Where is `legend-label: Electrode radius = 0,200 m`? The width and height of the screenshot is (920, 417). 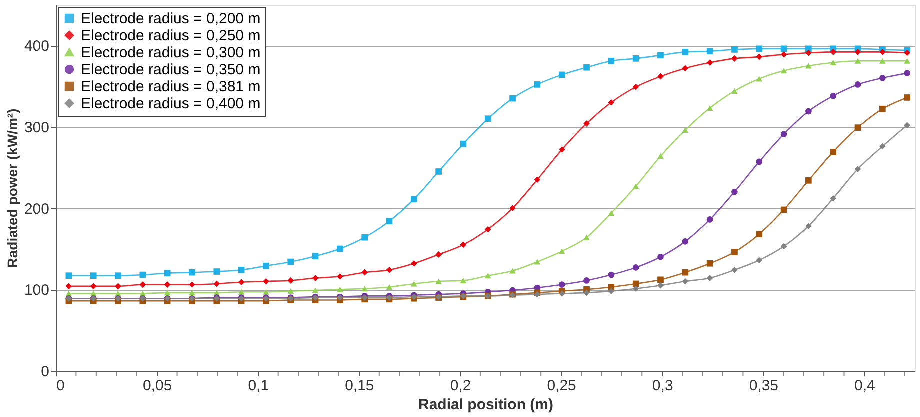 legend-label: Electrode radius = 0,200 m is located at coordinates (171, 19).